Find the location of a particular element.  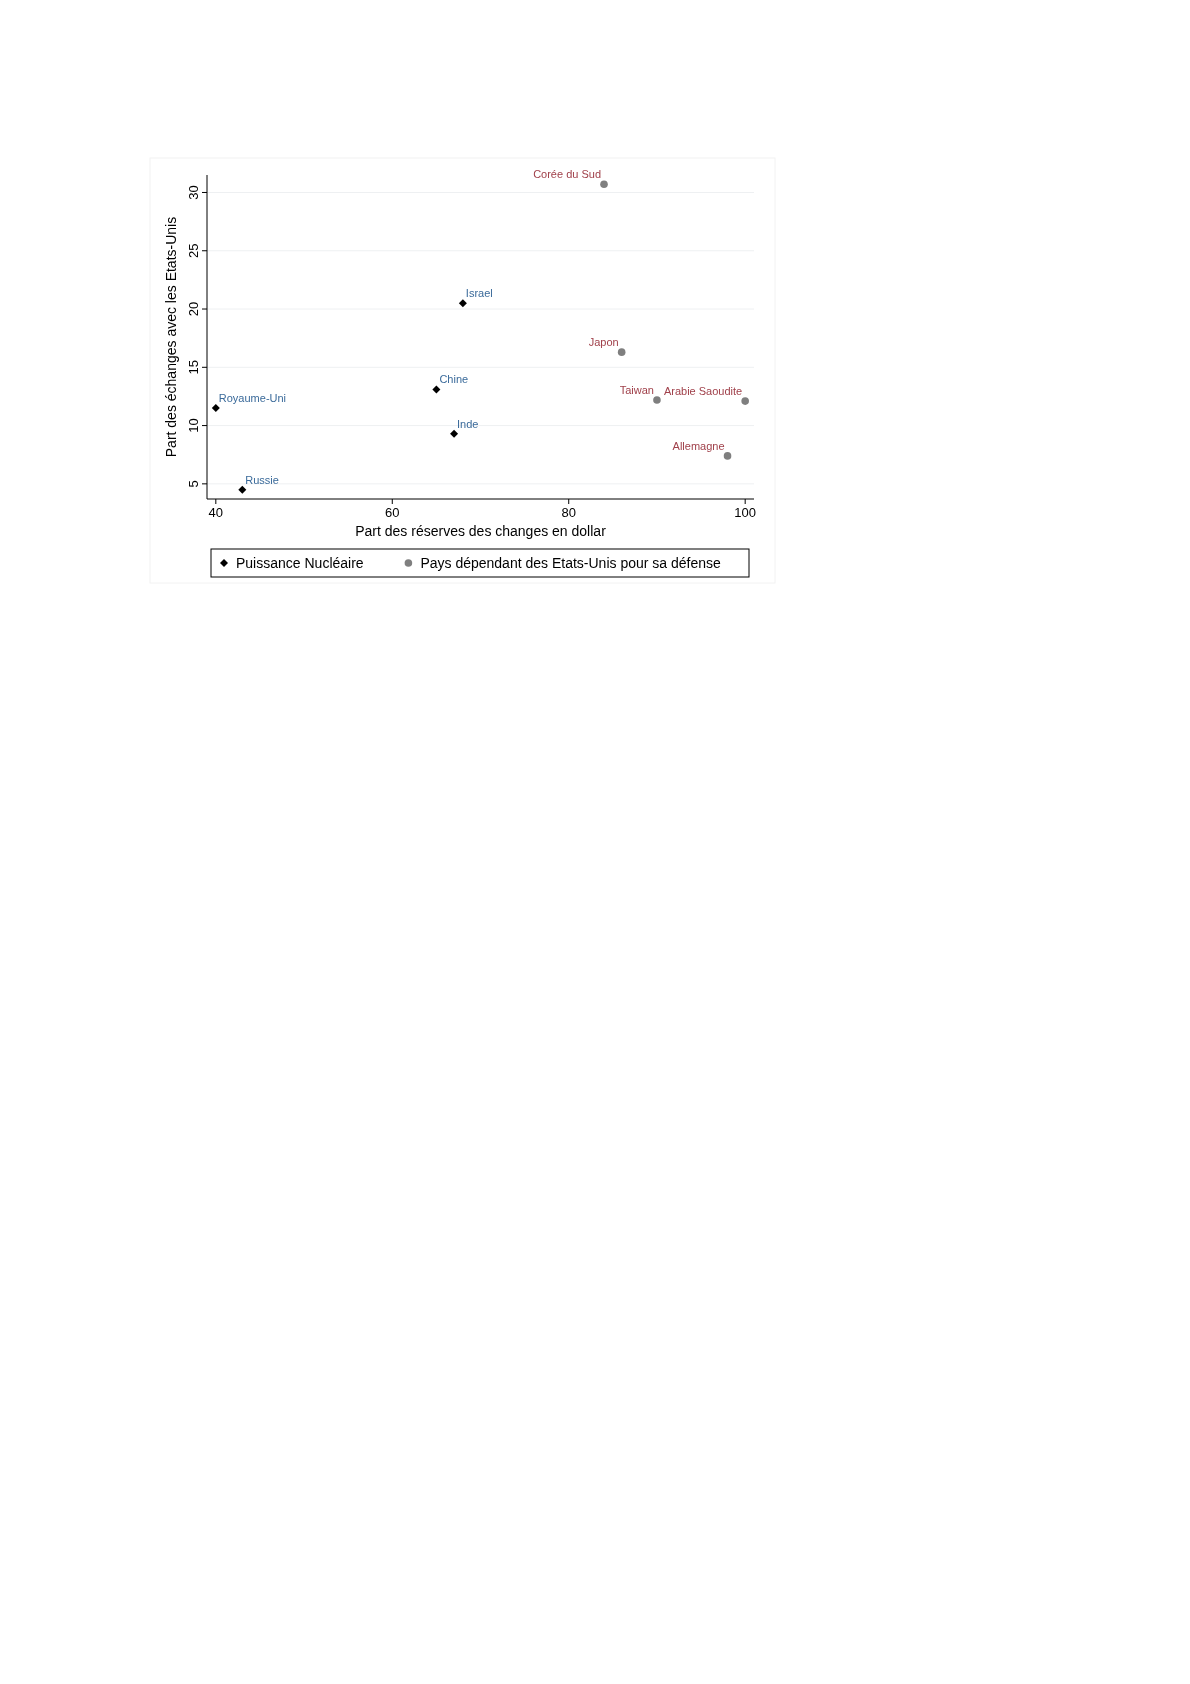

annotation: Inde is located at coordinates (468, 423).